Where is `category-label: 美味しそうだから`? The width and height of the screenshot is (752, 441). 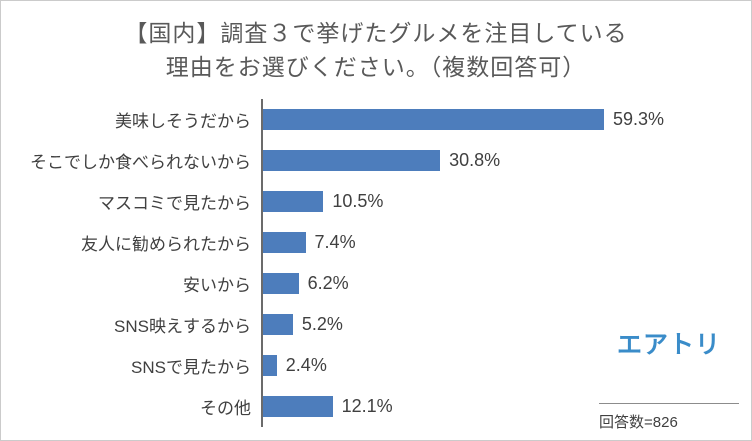 category-label: 美味しそうだから is located at coordinates (183, 121).